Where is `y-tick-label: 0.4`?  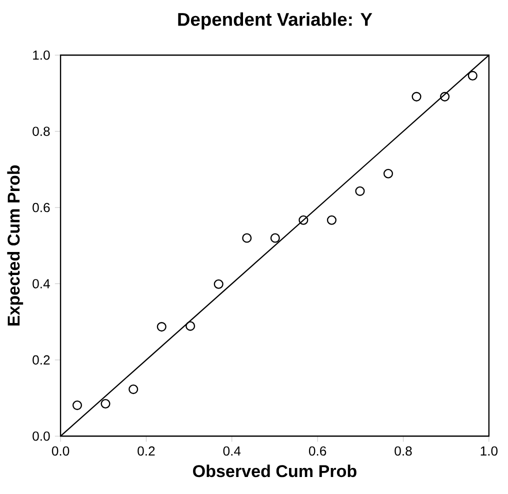 y-tick-label: 0.4 is located at coordinates (41, 283).